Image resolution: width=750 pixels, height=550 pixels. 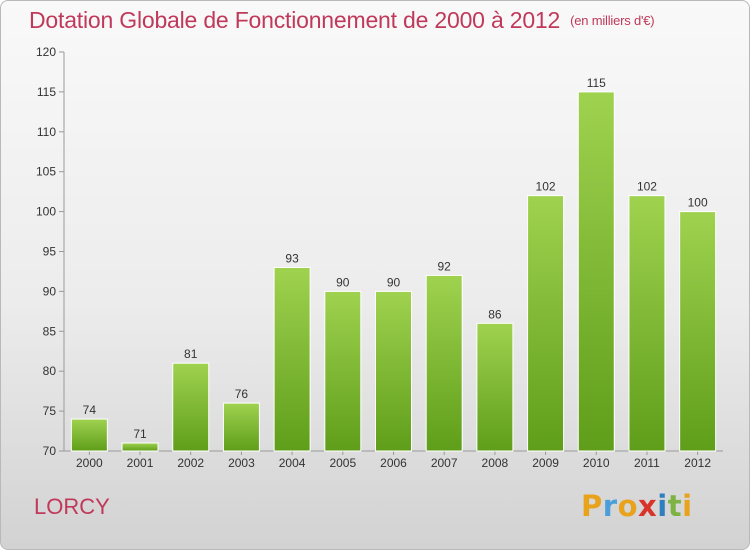 I want to click on commune-name: LORCY, so click(x=72, y=506).